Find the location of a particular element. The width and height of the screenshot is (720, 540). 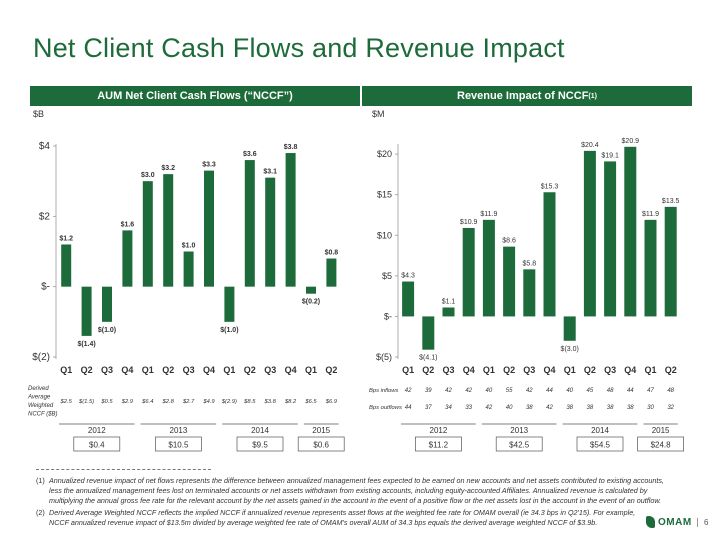

nccf-year-label: 2015 is located at coordinates (321, 430).